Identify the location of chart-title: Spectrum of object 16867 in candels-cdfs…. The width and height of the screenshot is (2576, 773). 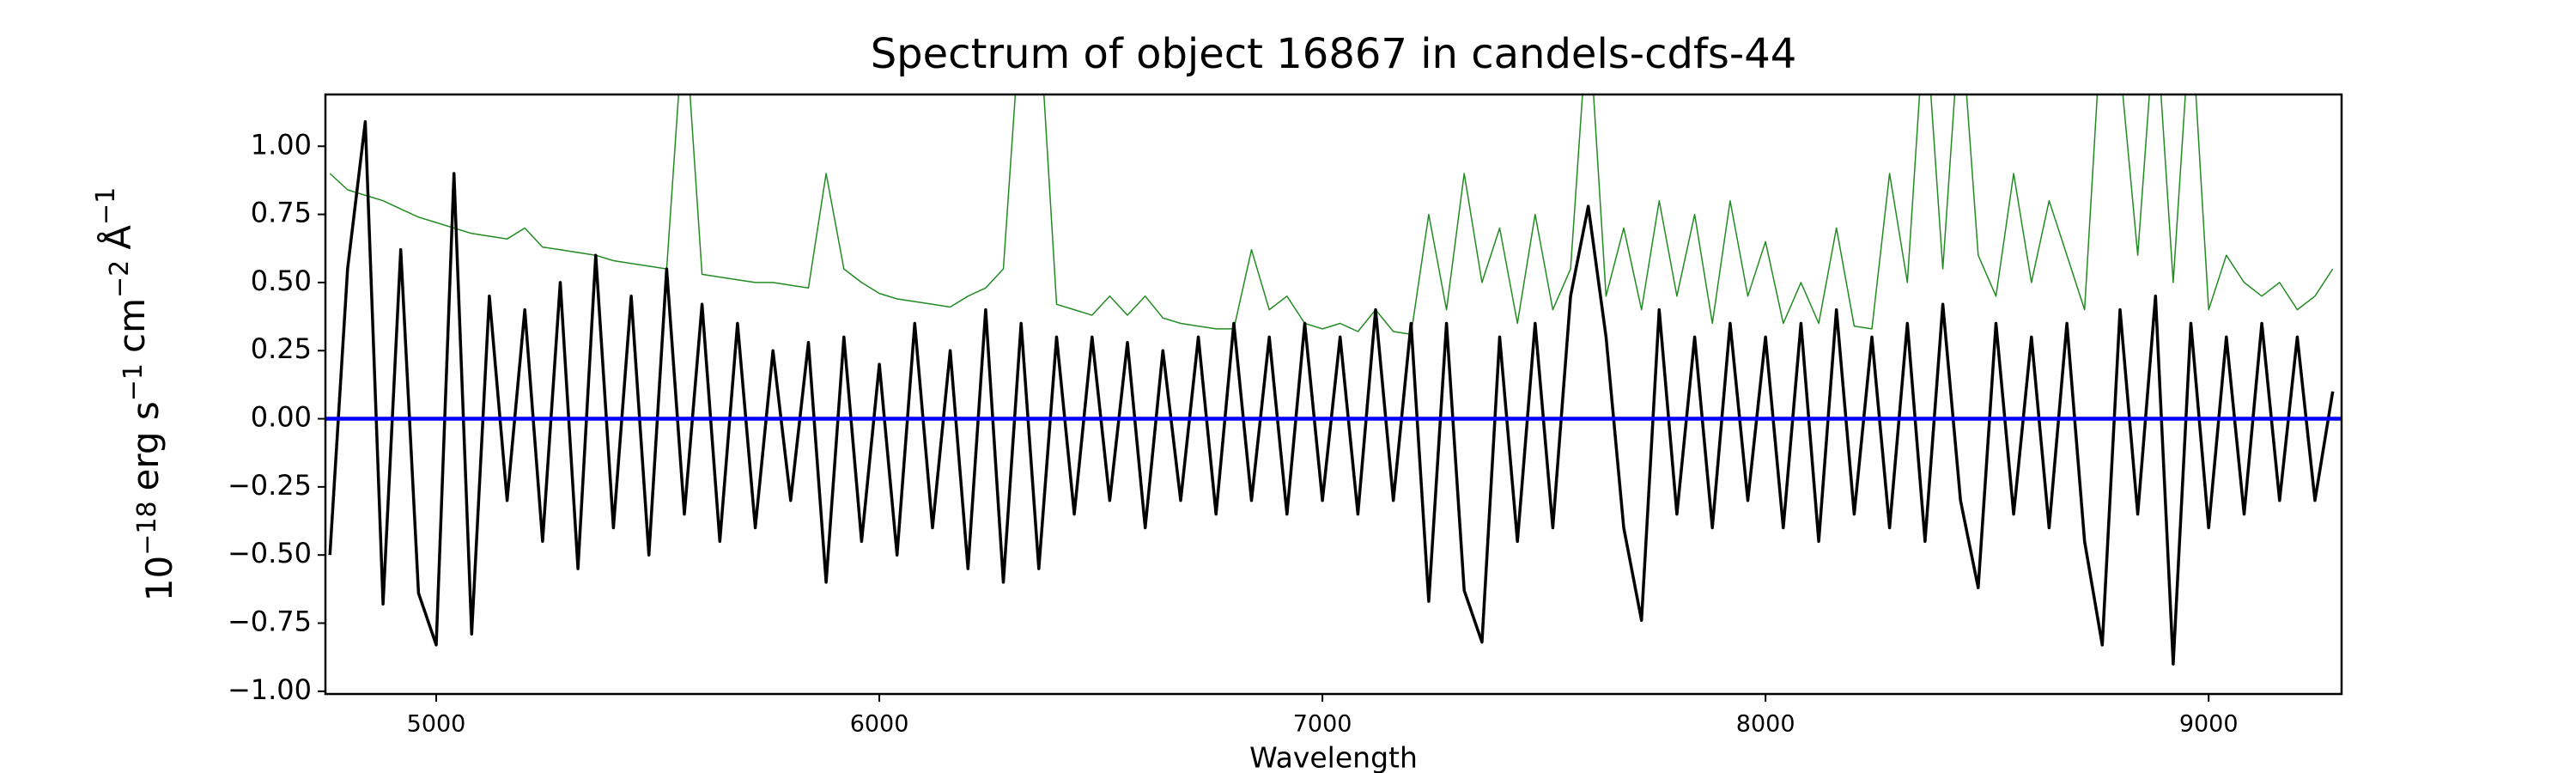
(1334, 54).